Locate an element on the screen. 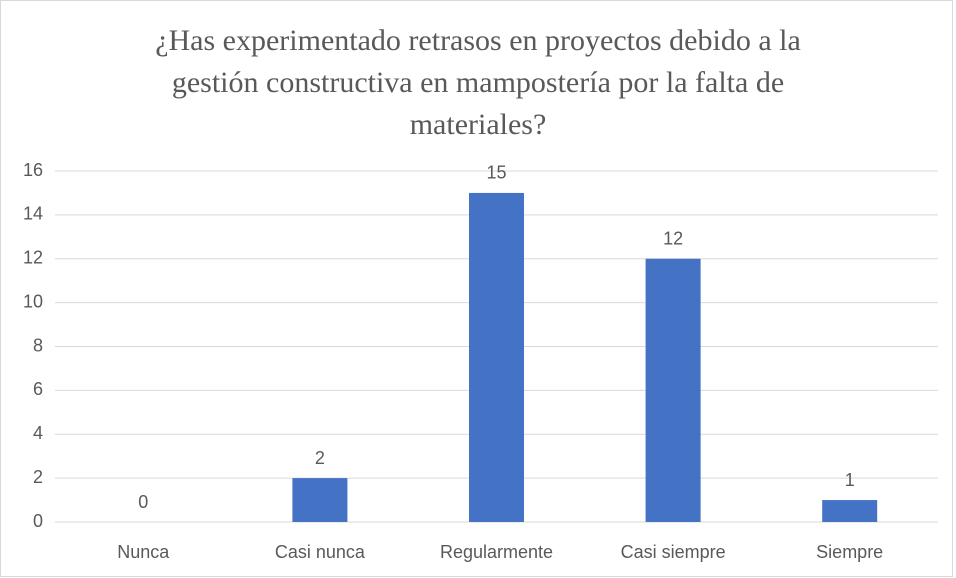  y-tick-label: 6 is located at coordinates (38, 389).